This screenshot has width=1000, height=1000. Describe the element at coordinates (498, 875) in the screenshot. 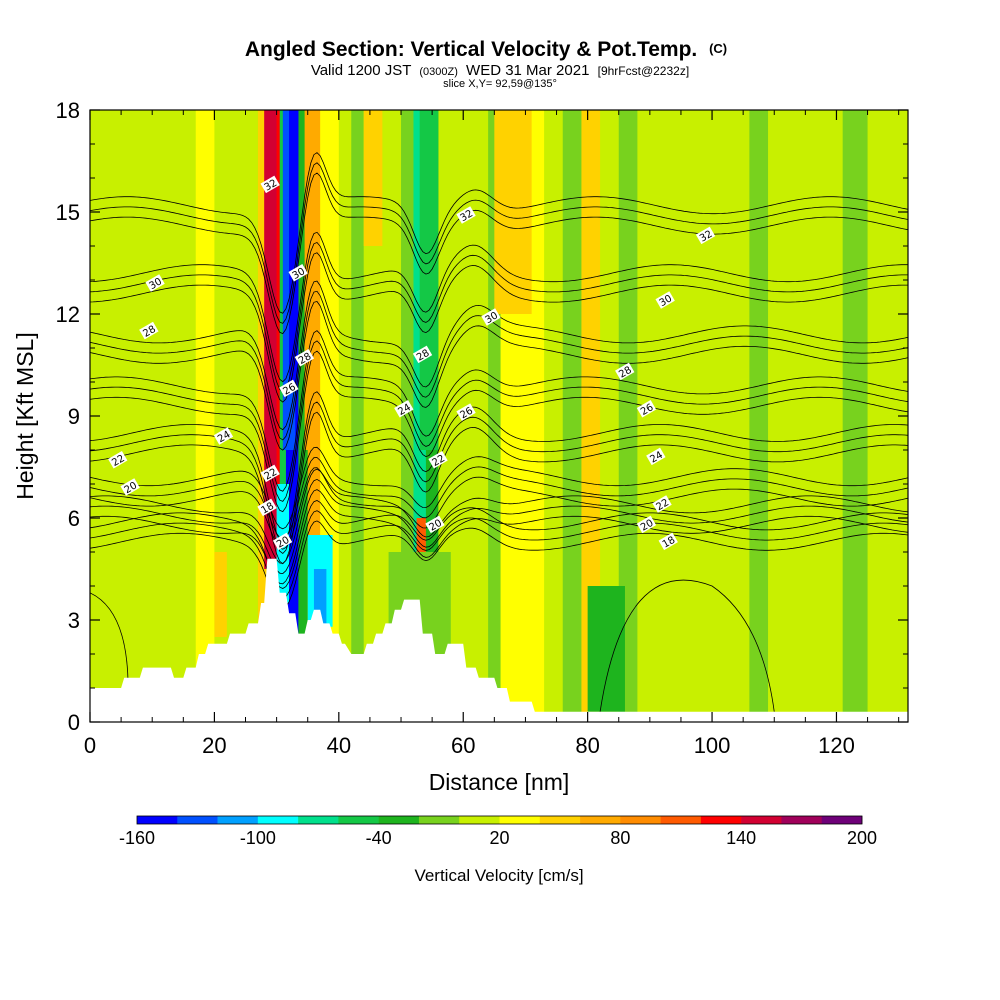

I see `colorbar-label: Vertical Velocity [cm/s]` at that location.